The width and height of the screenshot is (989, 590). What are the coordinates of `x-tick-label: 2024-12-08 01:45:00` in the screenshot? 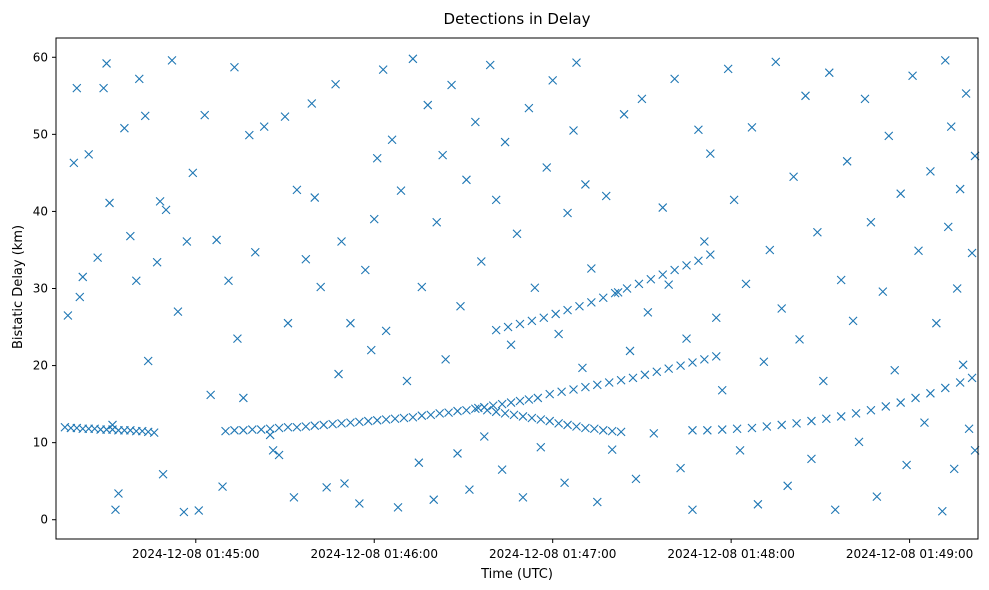 It's located at (195, 554).